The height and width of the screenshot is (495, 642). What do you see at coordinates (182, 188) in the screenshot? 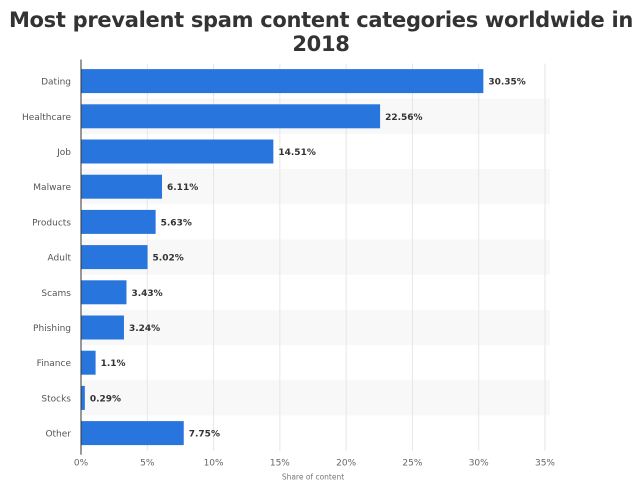
I see `value-label: 6.11%` at bounding box center [182, 188].